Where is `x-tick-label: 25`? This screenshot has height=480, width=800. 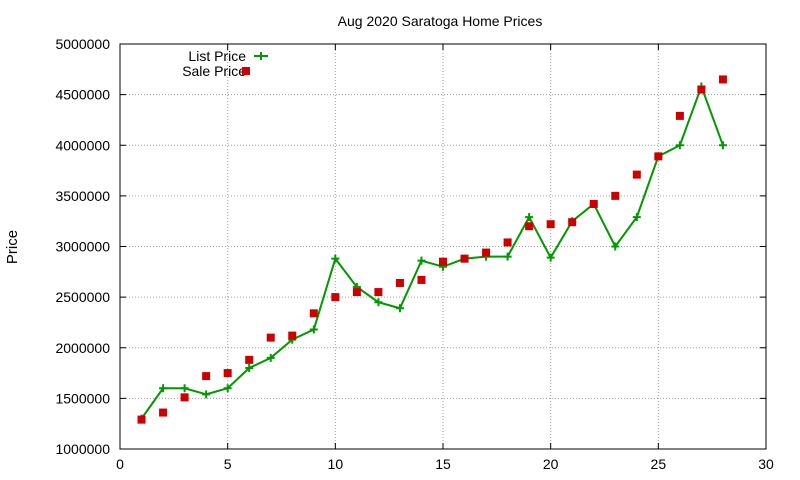
x-tick-label: 25 is located at coordinates (659, 464).